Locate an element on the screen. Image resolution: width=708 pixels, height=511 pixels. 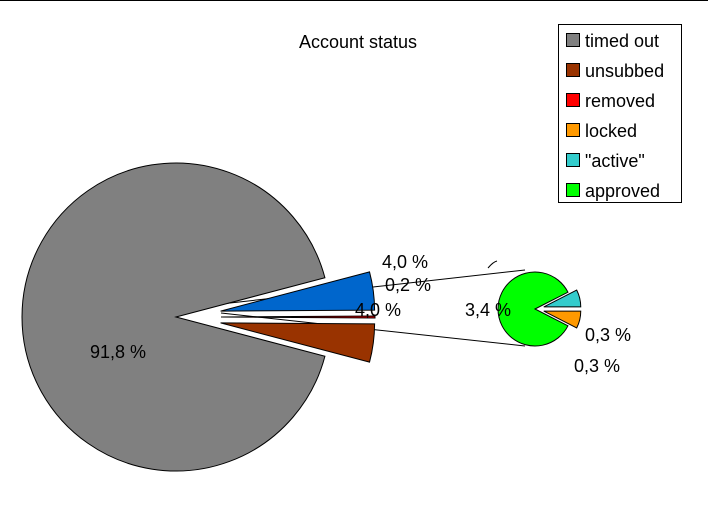
legend-label: timed out is located at coordinates (622, 41).